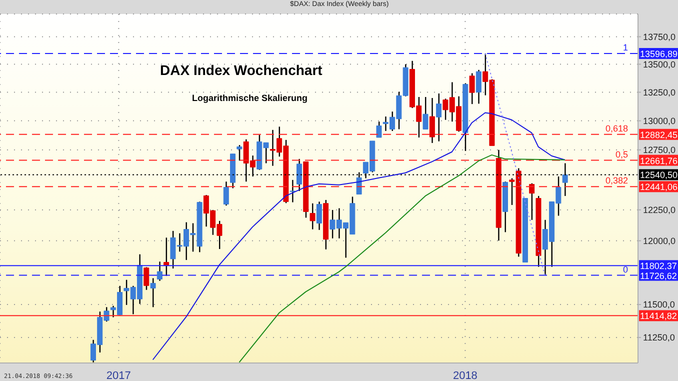  I want to click on annotation: 0, so click(625, 269).